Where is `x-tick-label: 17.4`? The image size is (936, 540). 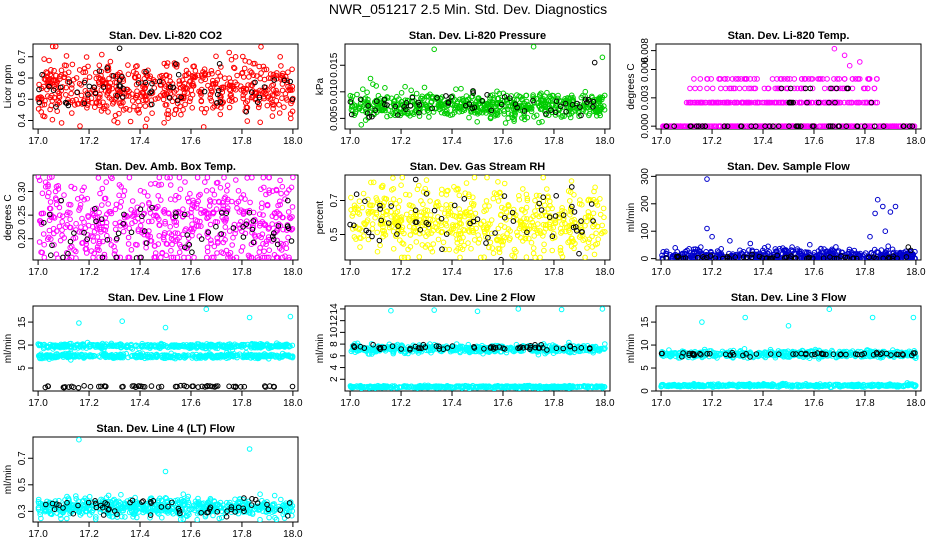
x-tick-label: 17.4 is located at coordinates (452, 403).